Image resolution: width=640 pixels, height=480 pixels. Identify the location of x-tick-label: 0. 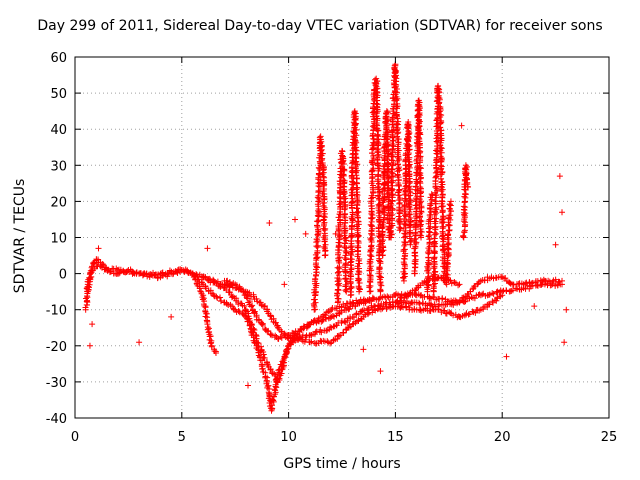
(75, 437).